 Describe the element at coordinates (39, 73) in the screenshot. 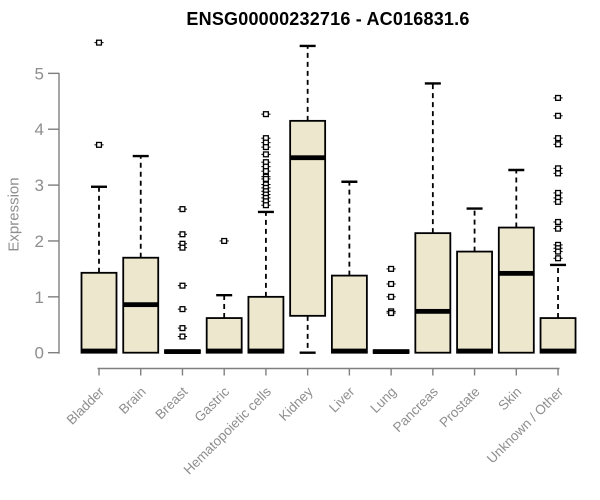

I see `y-tick-label: 5` at that location.